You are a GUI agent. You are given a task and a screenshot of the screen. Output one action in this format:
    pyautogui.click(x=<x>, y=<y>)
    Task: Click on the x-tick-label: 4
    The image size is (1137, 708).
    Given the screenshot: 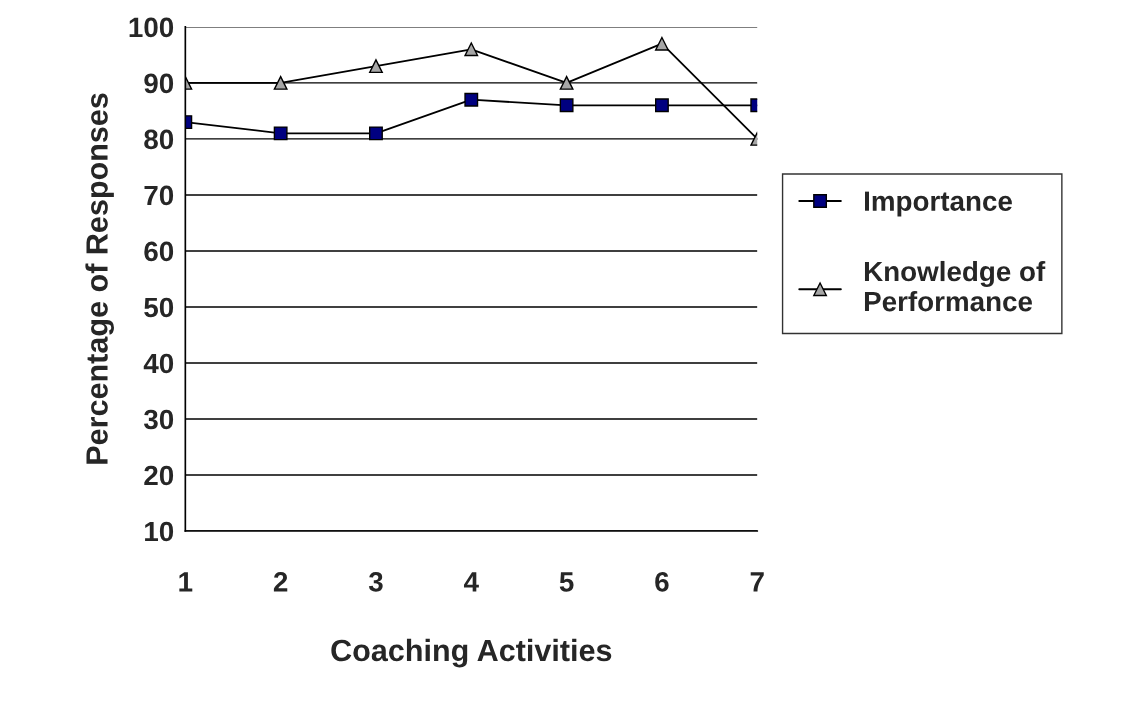 What is the action you would take?
    pyautogui.click(x=471, y=582)
    